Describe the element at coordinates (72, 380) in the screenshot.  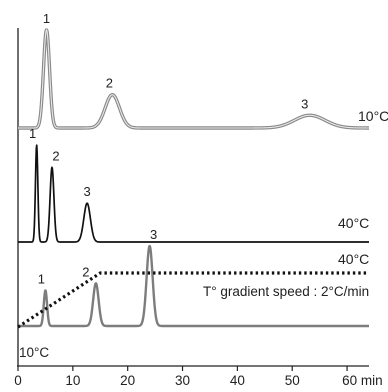
I see `x-tick-label-10: 10` at that location.